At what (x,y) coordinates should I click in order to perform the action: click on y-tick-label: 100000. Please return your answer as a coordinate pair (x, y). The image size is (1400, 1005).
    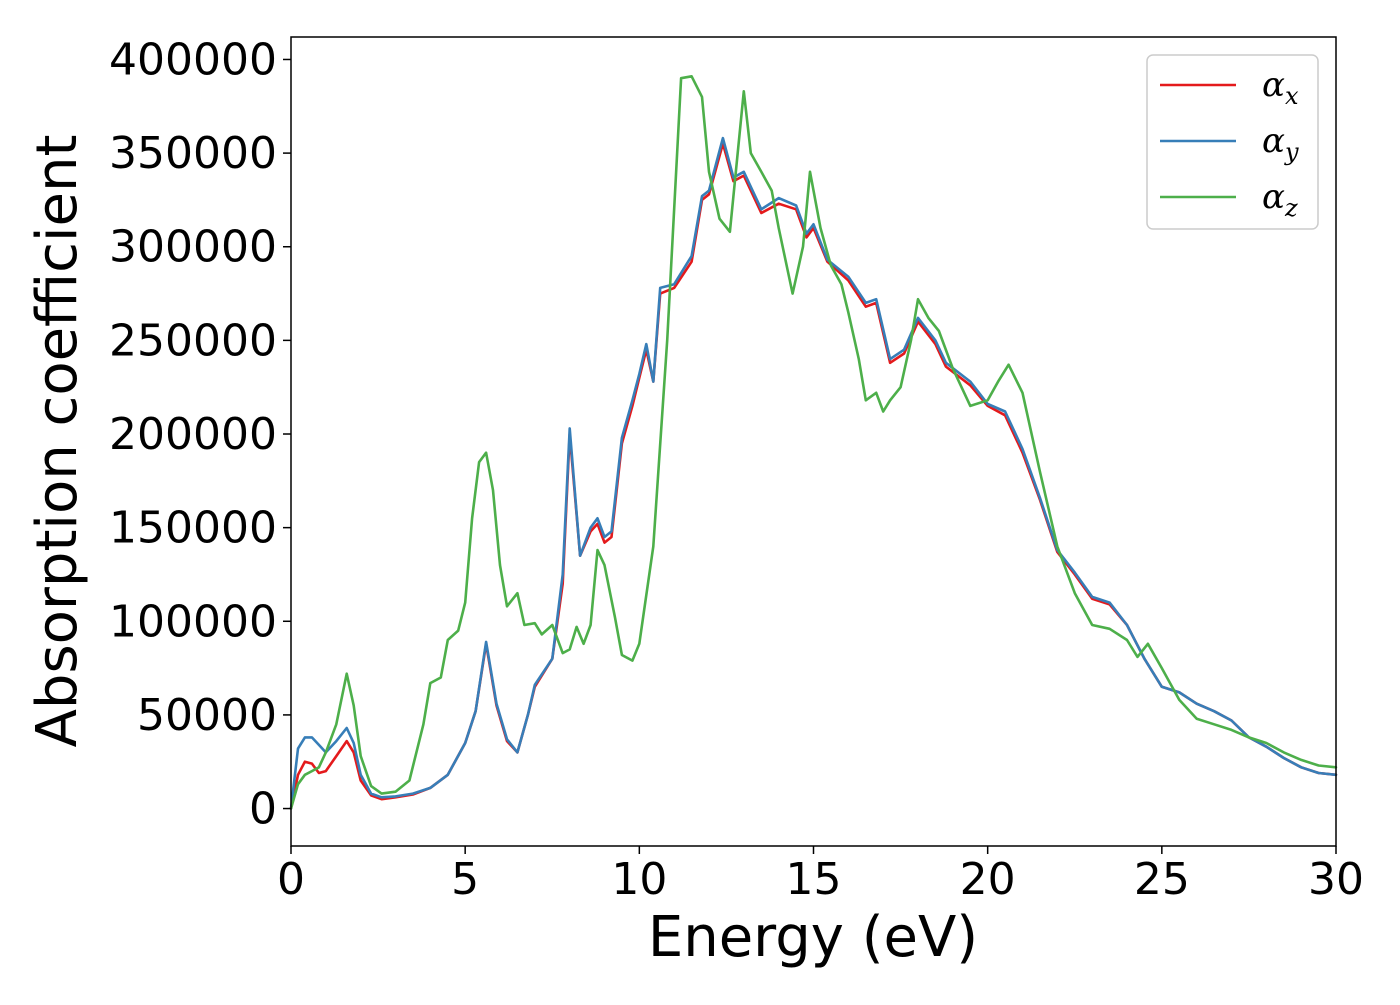
    Looking at the image, I should click on (193, 621).